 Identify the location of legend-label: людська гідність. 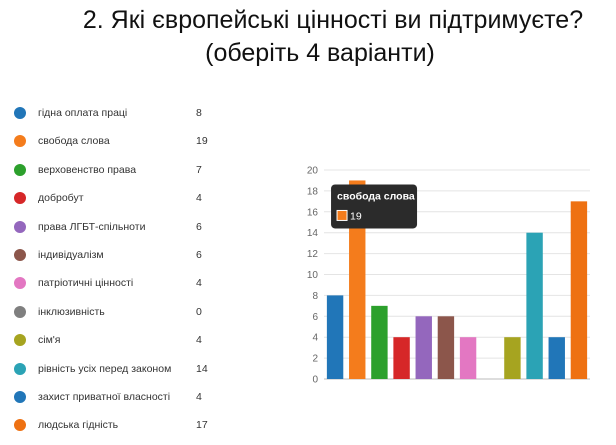
(78, 425).